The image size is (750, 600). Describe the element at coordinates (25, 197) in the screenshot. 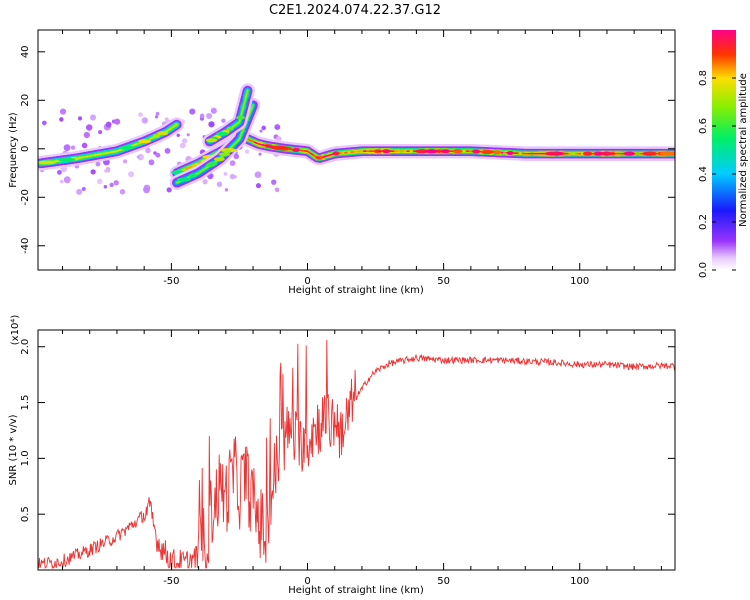

I see `spectrogram-y-tick-label: -20` at that location.